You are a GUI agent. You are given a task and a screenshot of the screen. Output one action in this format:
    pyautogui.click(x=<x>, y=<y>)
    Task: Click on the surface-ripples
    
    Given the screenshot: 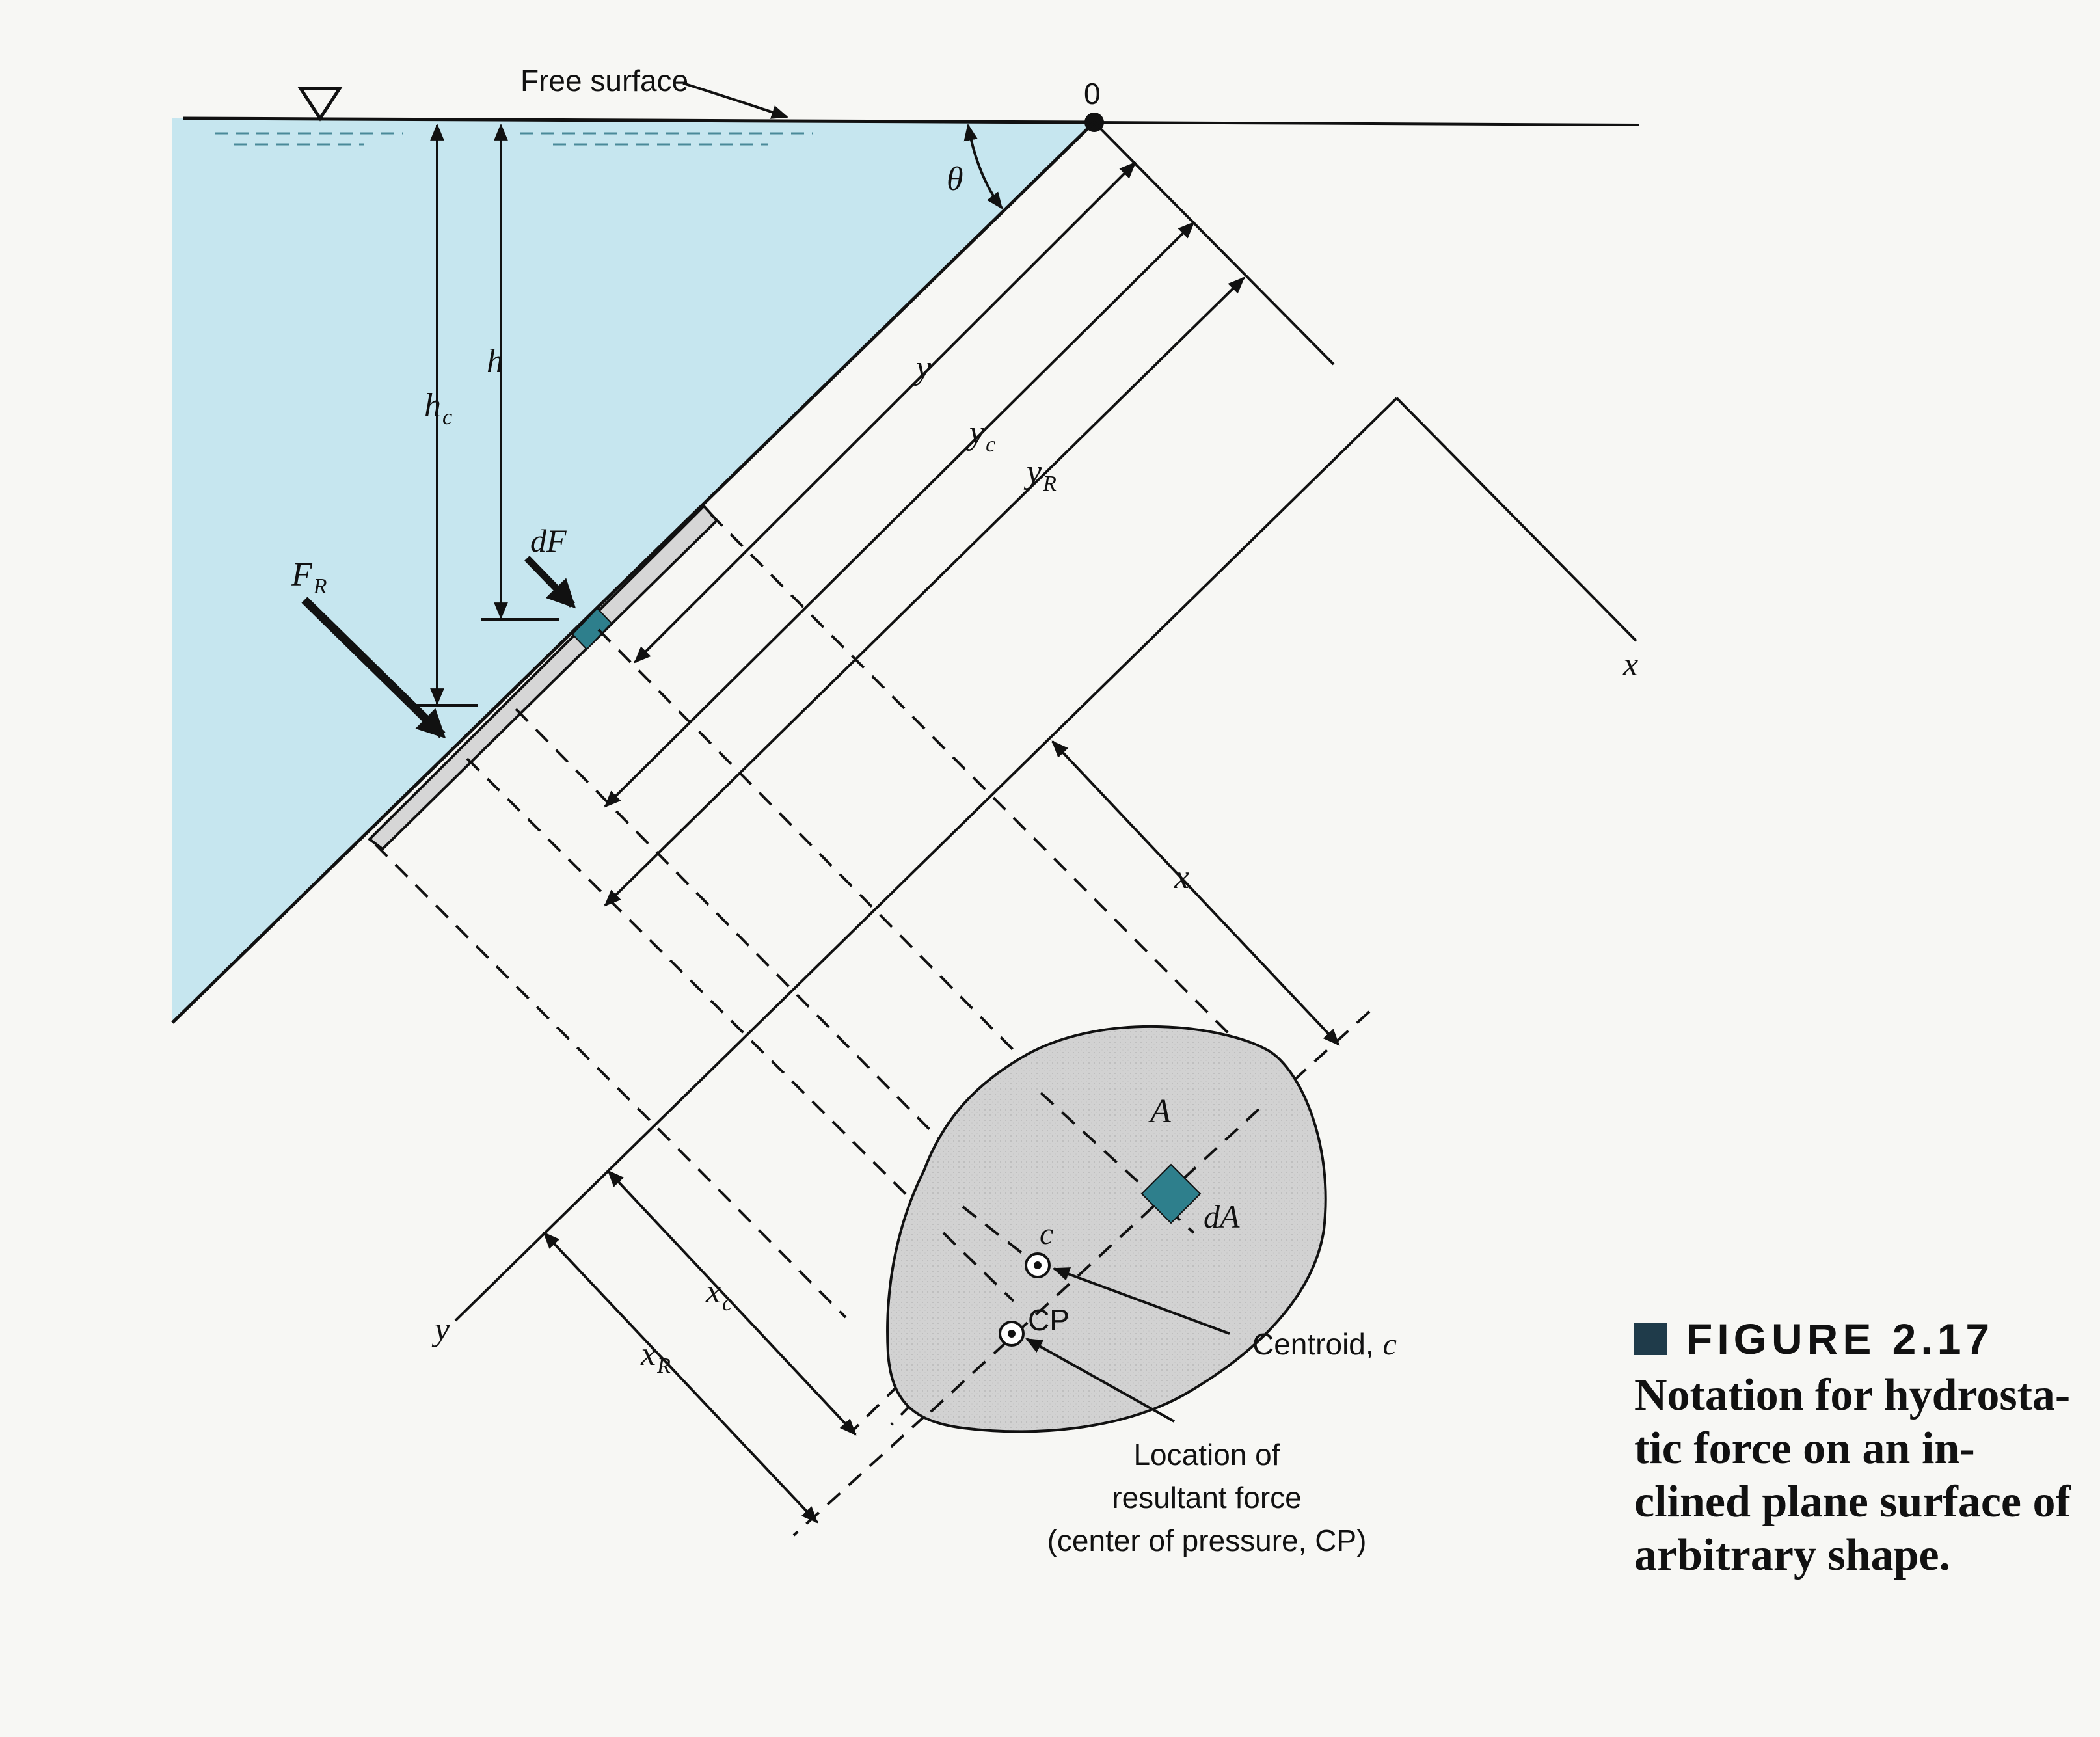 What is the action you would take?
    pyautogui.click(x=514, y=139)
    